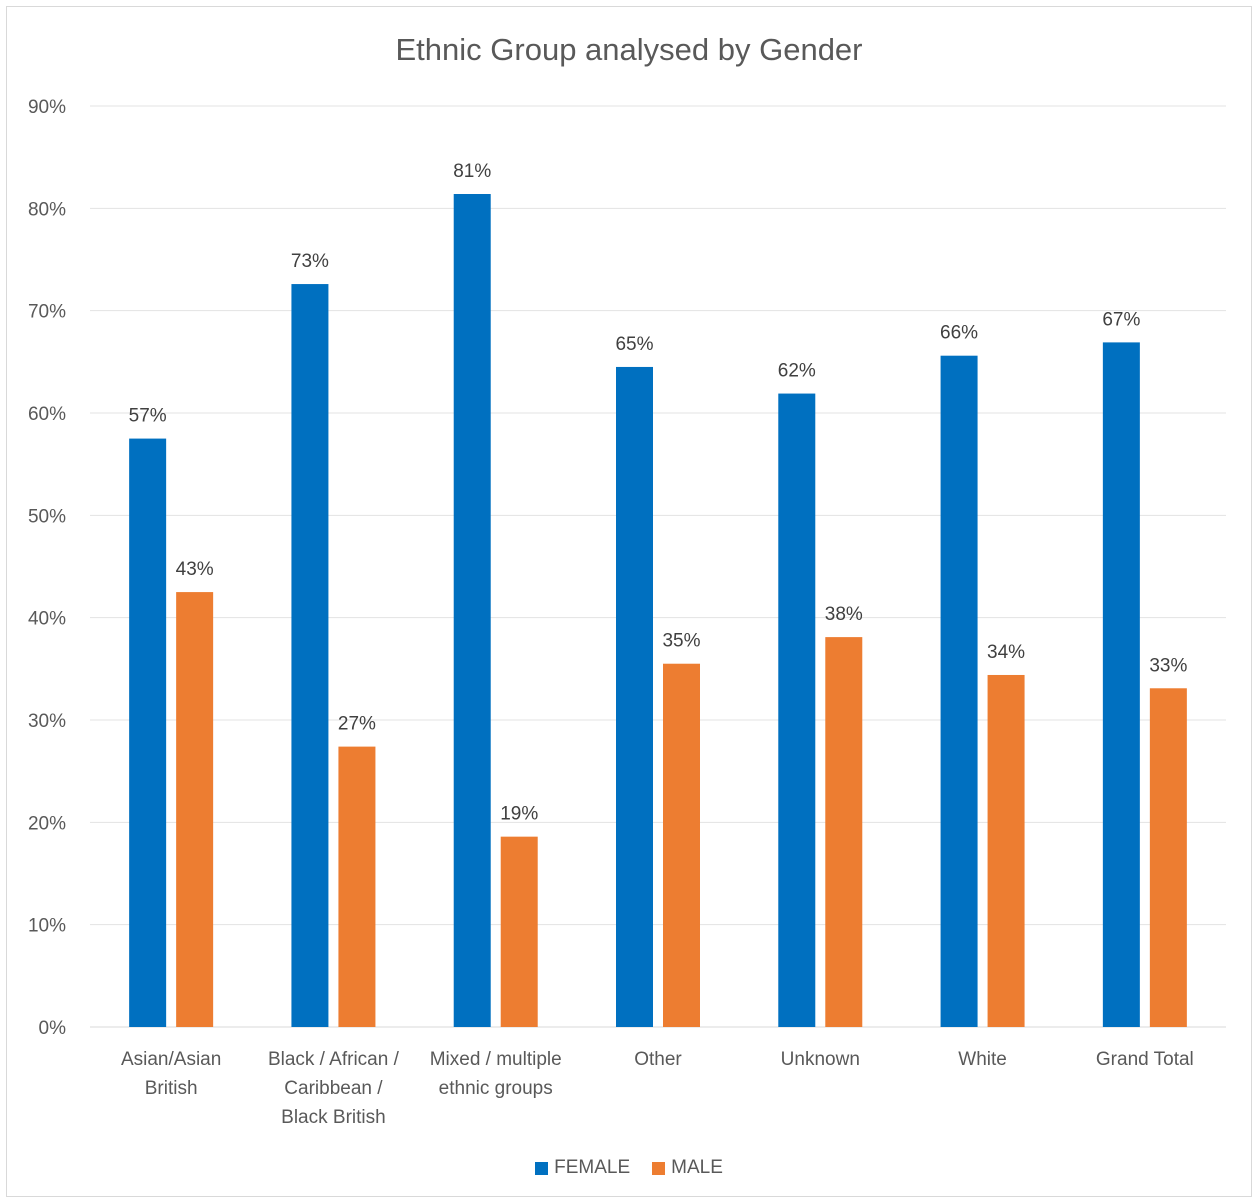 The image size is (1258, 1203). Describe the element at coordinates (47, 568) in the screenshot. I see `y-axis-ticks: 0% 10% 20% 30% 40% 50% 60% 70% 80% 90%` at that location.